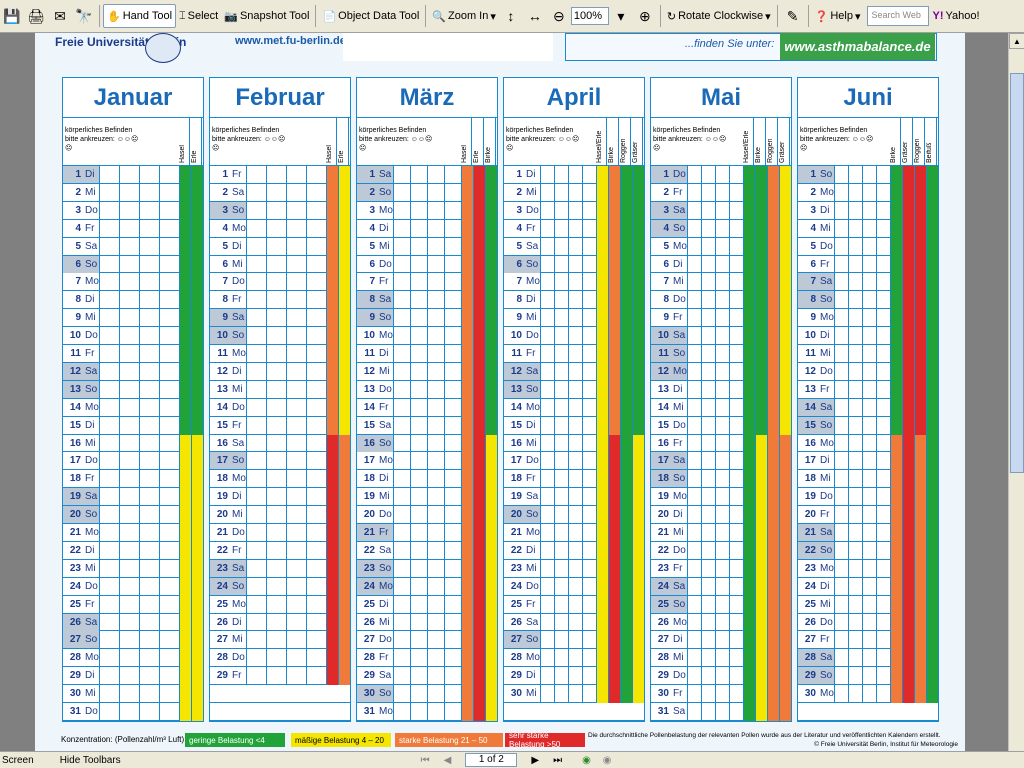 Image resolution: width=1024 pixels, height=768 pixels. What do you see at coordinates (721, 336) in the screenshot?
I see `day-row: 10 Sa` at bounding box center [721, 336].